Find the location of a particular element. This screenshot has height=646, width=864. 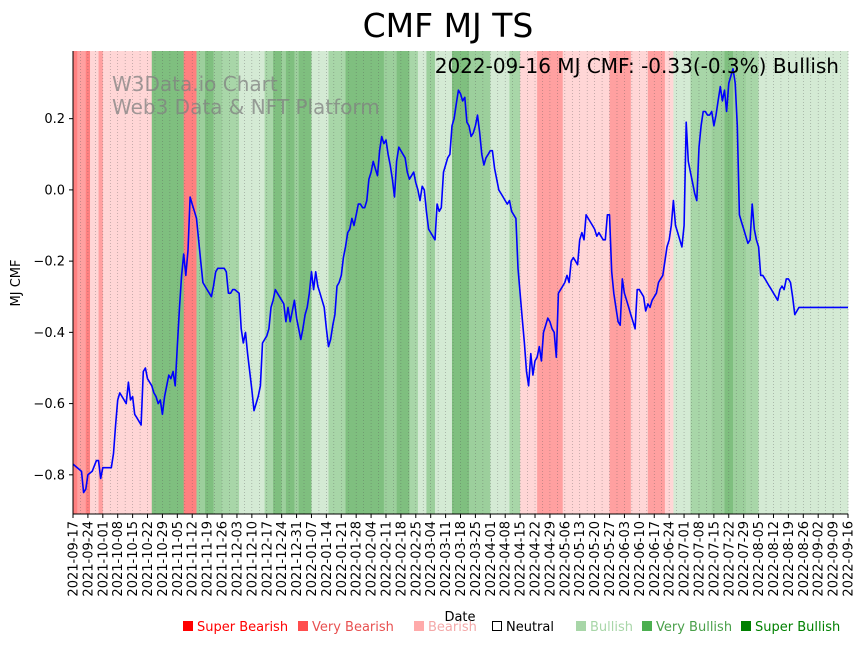

x-tick-label: 2022-09-16 is located at coordinates (849, 559).